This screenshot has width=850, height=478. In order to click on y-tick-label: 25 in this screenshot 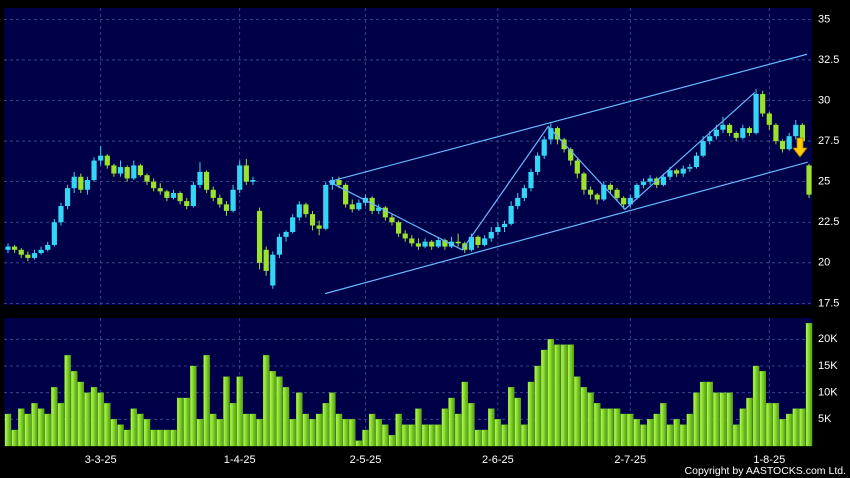, I will do `click(824, 182)`.